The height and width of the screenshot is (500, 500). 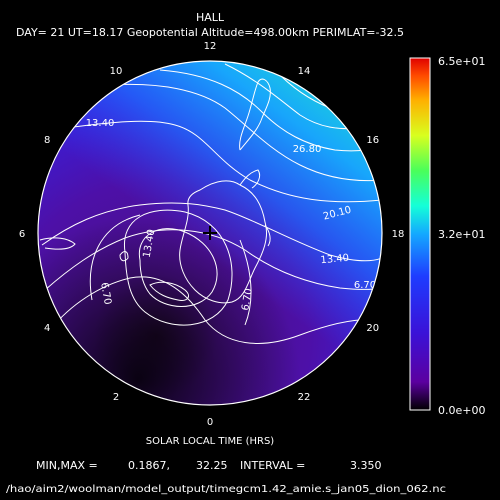 I want to click on local-time-label: 14, so click(x=304, y=71).